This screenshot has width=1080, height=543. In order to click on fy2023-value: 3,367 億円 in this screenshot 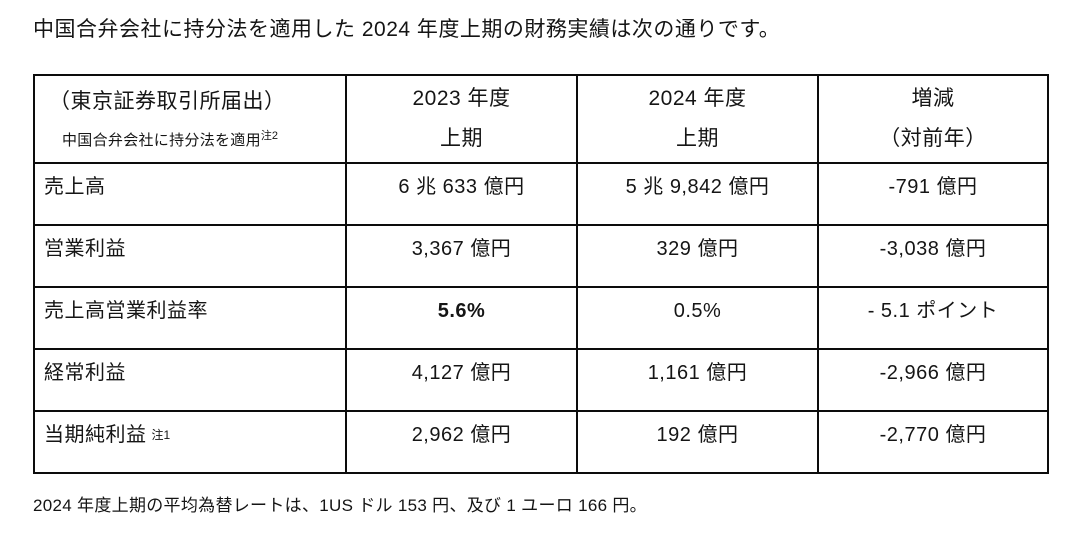, I will do `click(461, 256)`.